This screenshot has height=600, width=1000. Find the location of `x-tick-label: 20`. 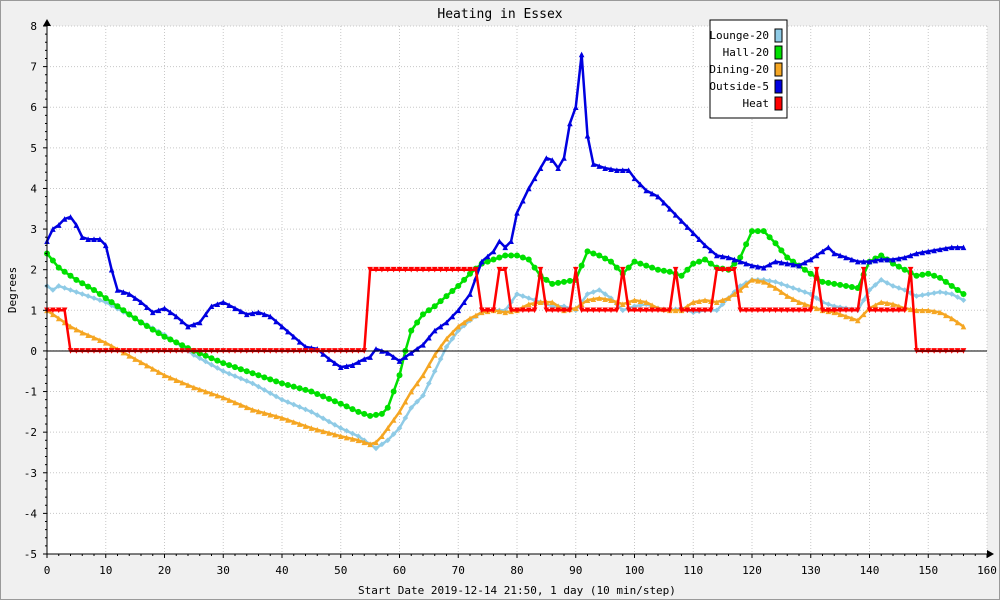

x-tick-label: 20 is located at coordinates (164, 570).